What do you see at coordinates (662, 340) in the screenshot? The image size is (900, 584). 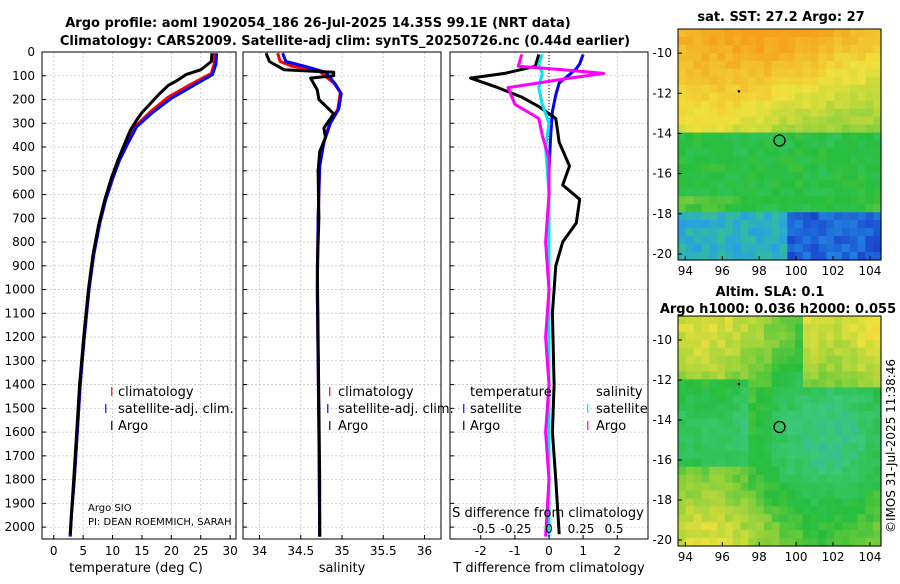 I see `map-y-tick-label: -10` at bounding box center [662, 340].